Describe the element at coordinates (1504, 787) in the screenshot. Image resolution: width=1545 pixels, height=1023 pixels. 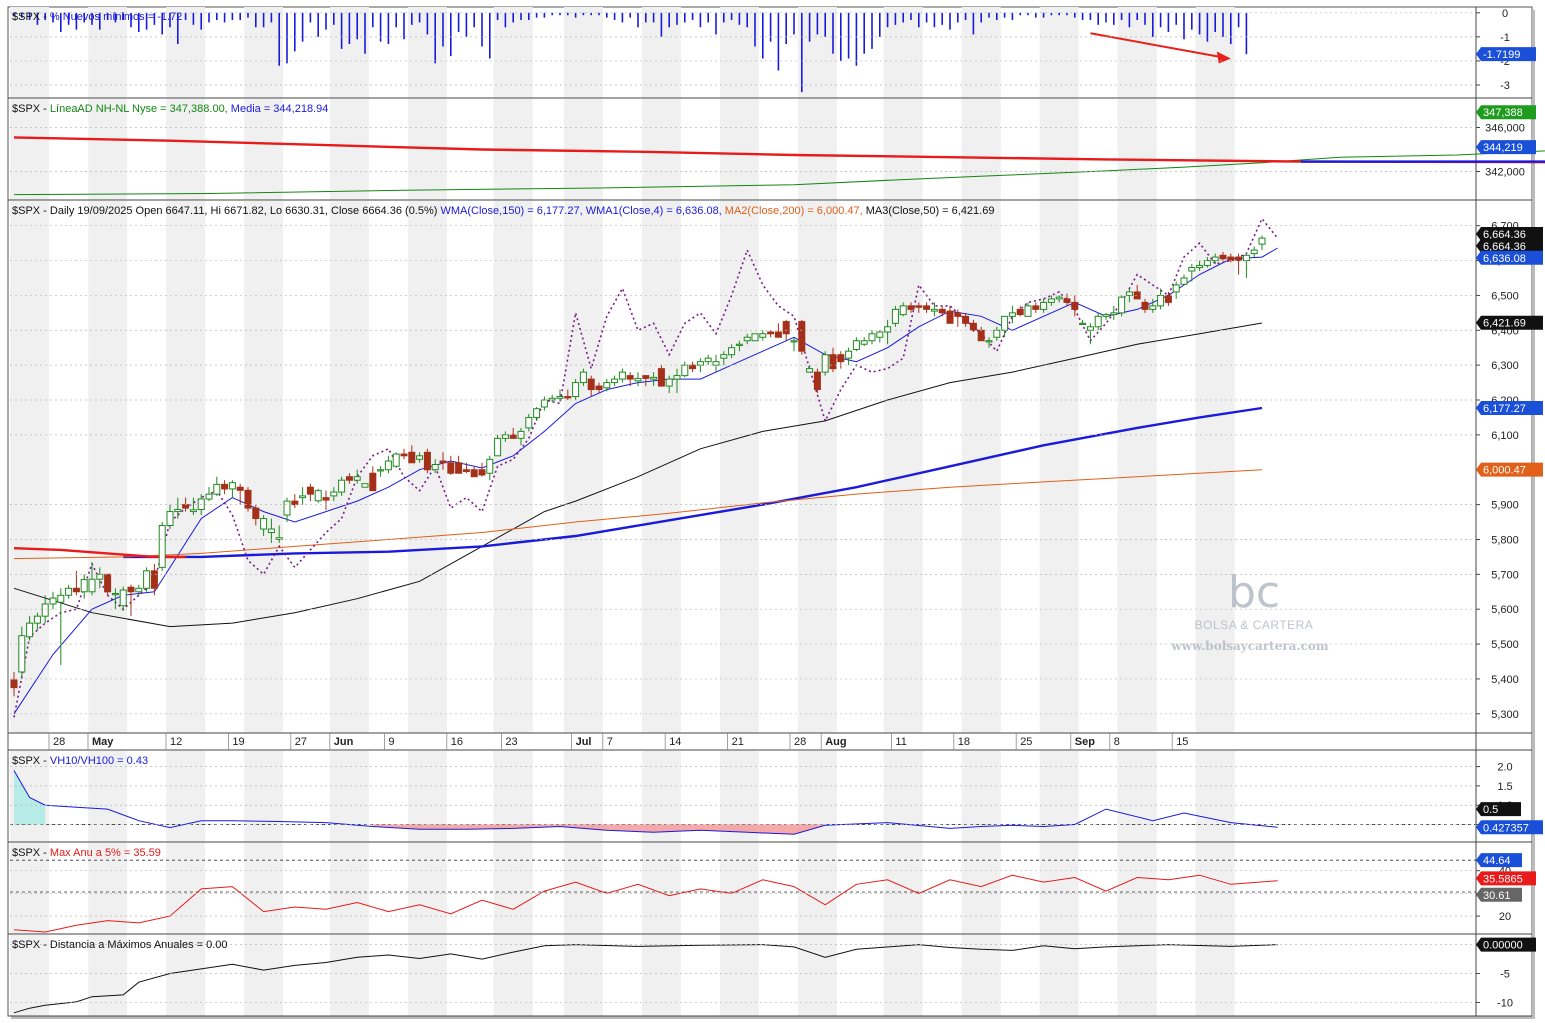
I see `y-tick-label: 1.5` at that location.